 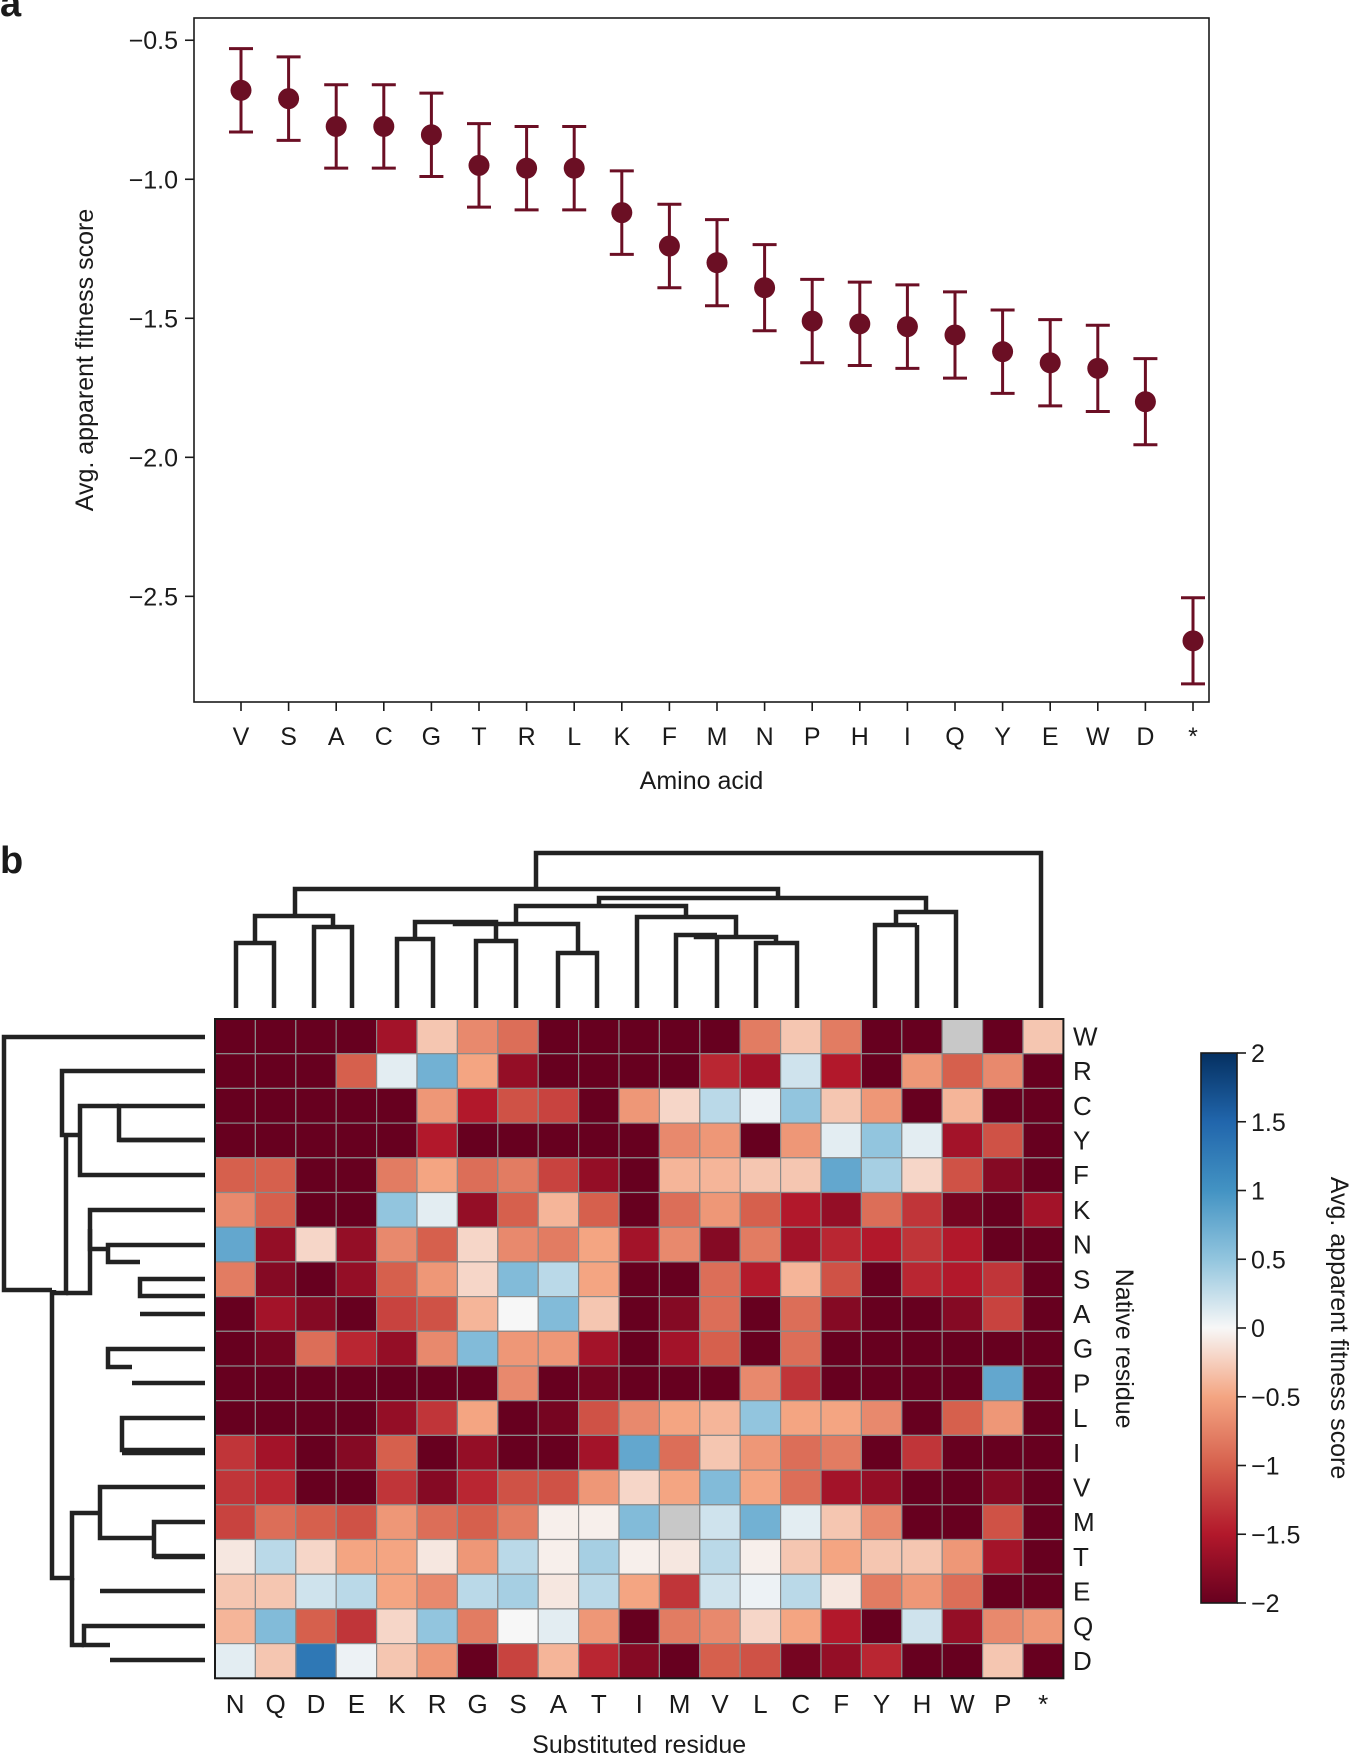 I want to click on row-label: S, so click(x=1081, y=1279).